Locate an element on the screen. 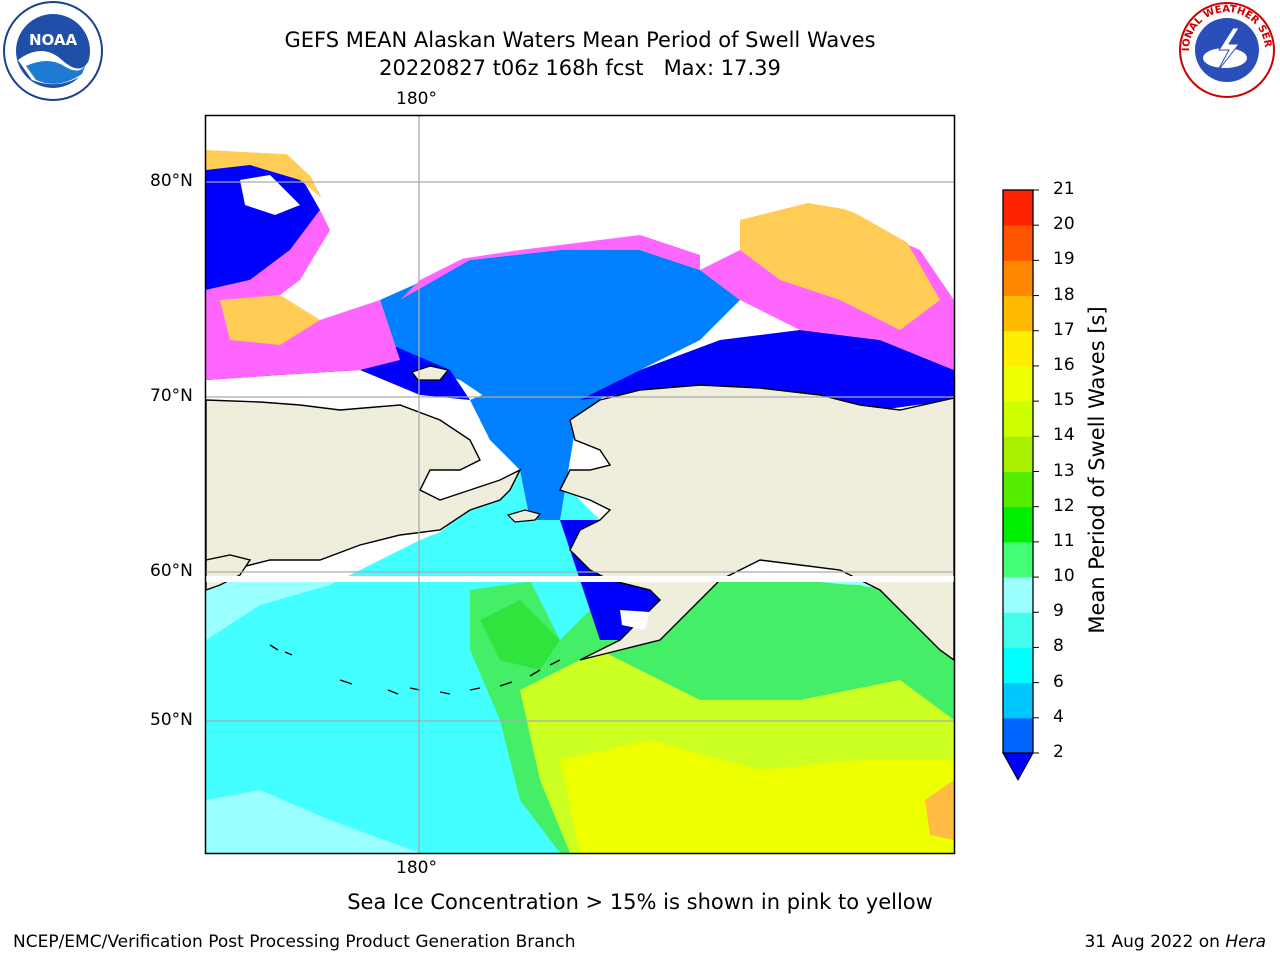  lat-label-70: 70°N is located at coordinates (171, 396).